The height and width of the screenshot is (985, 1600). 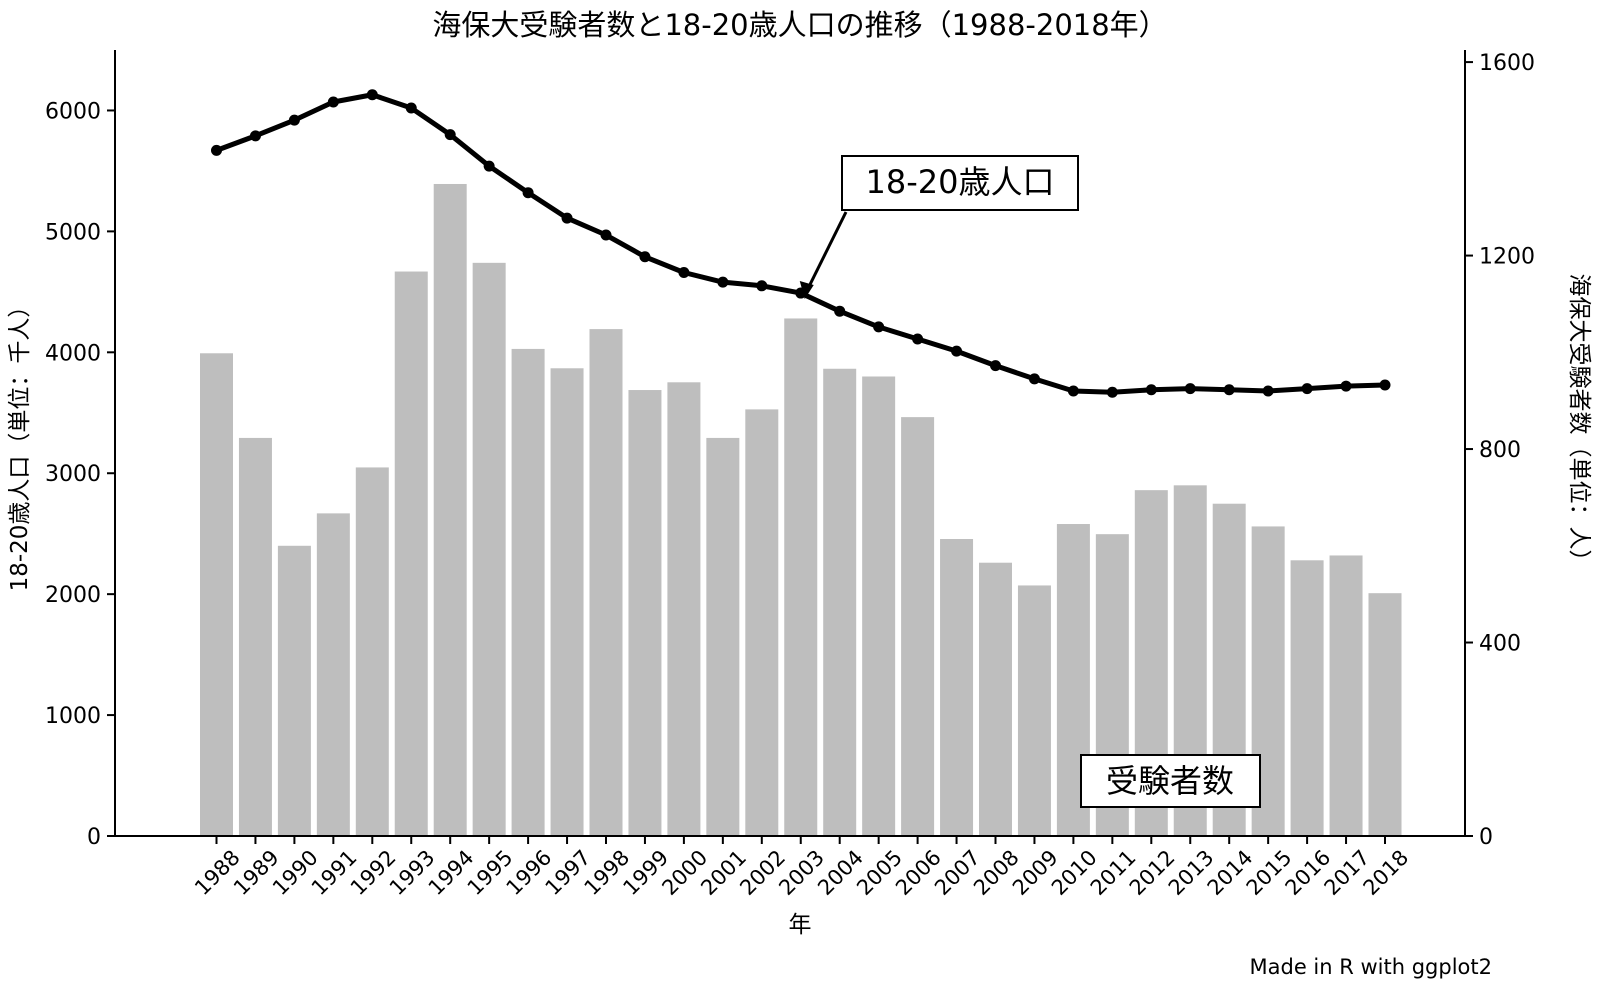 I want to click on line-label-arrowhead, so click(x=806, y=290).